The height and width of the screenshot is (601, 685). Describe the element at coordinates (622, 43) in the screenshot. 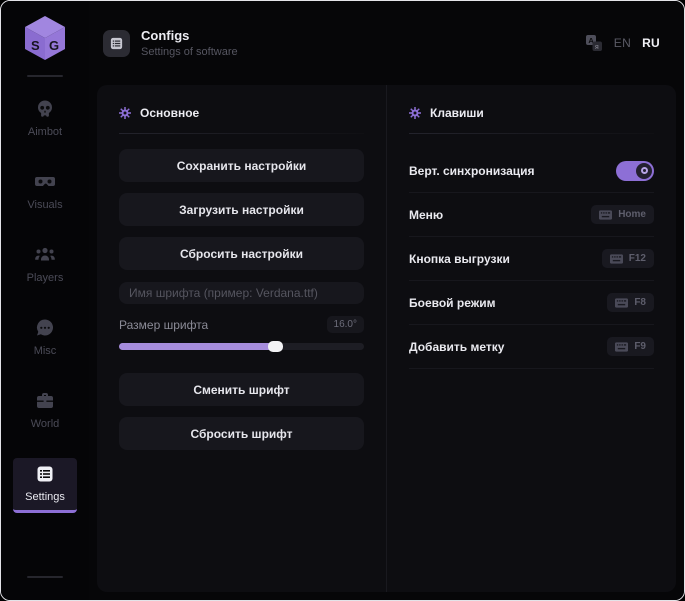

I see `lang-en-button: EN` at that location.